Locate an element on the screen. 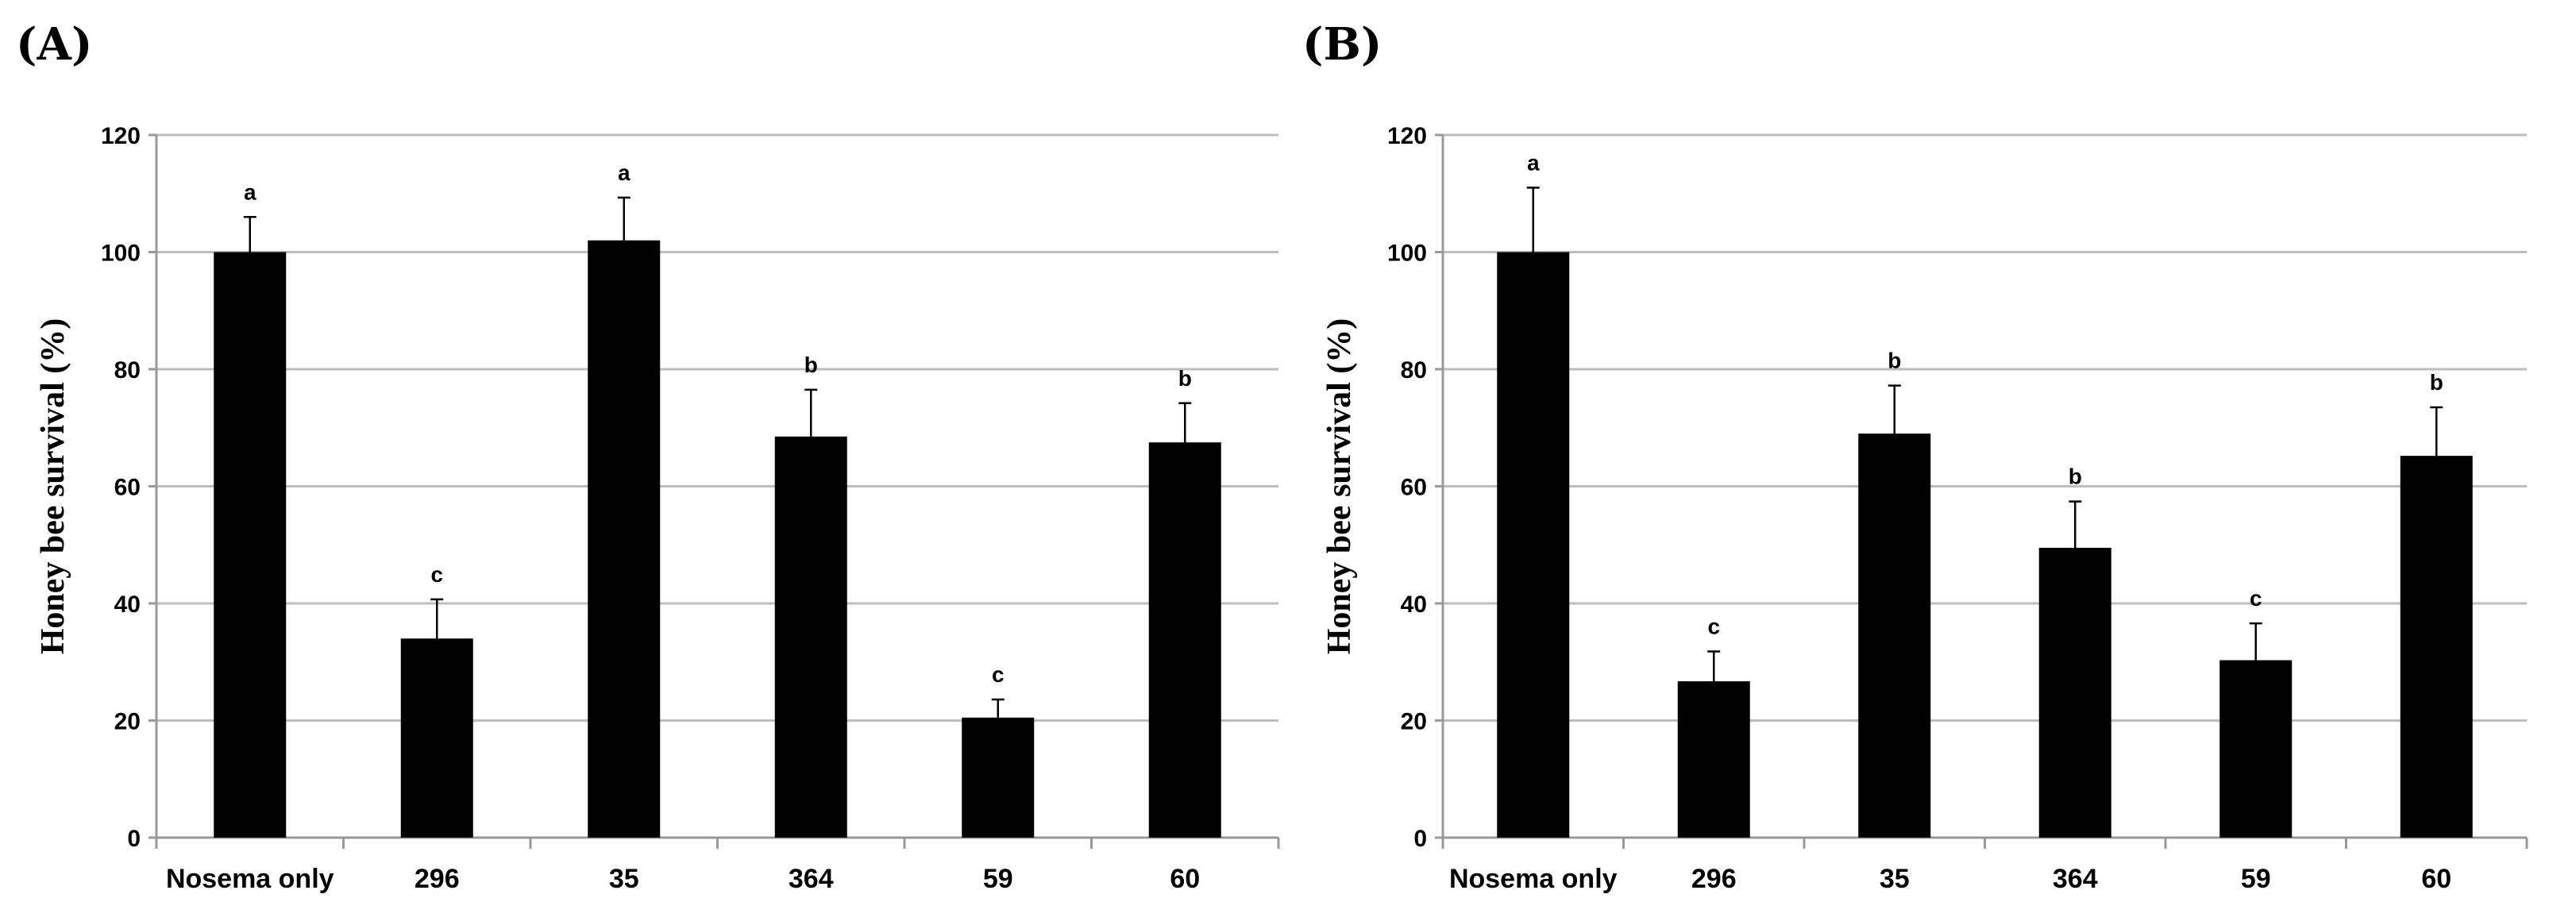  panel-label-a: (A) is located at coordinates (54, 44).